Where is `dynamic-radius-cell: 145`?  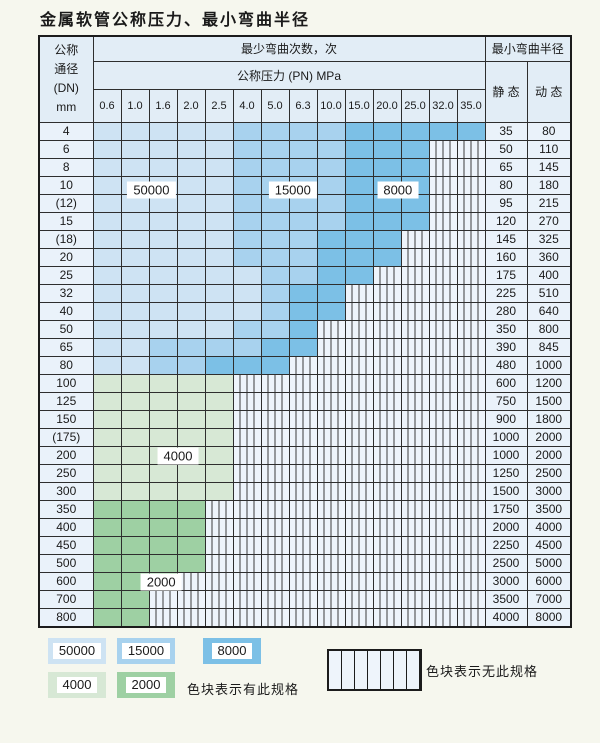 dynamic-radius-cell: 145 is located at coordinates (549, 167).